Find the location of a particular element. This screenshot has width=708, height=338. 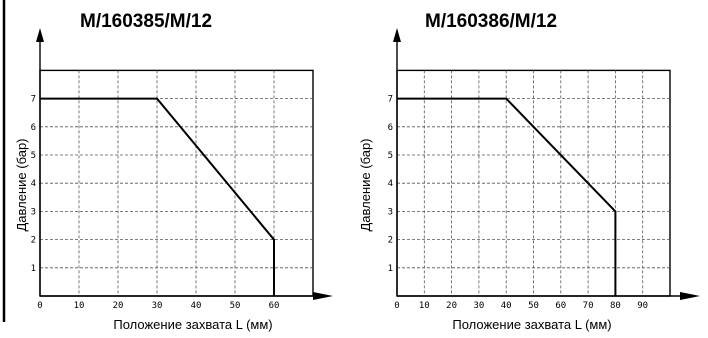

chart-2-y-tick-label: 4 is located at coordinates (390, 184).